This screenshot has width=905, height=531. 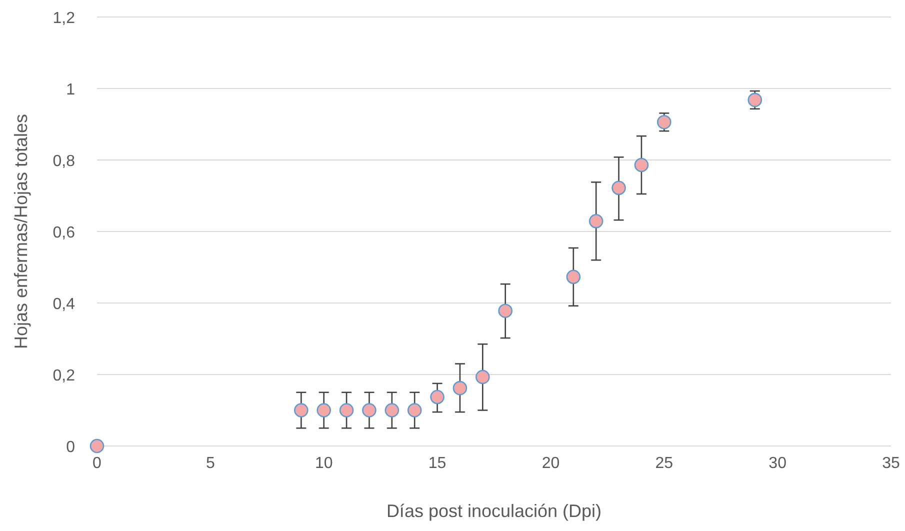 I want to click on x-tick-label: 5, so click(x=210, y=463).